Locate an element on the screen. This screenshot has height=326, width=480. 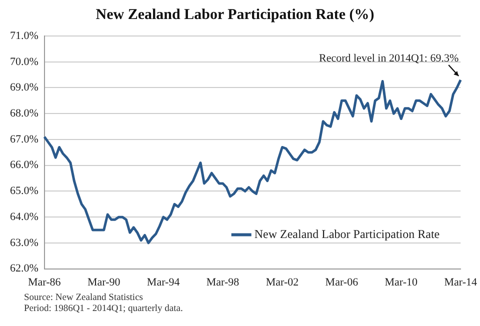
x-tick-label: Mar-98 is located at coordinates (223, 282).